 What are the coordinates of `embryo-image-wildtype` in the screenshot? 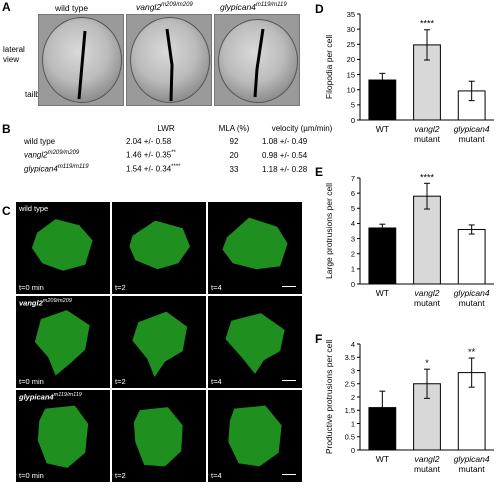 It's located at (81, 60).